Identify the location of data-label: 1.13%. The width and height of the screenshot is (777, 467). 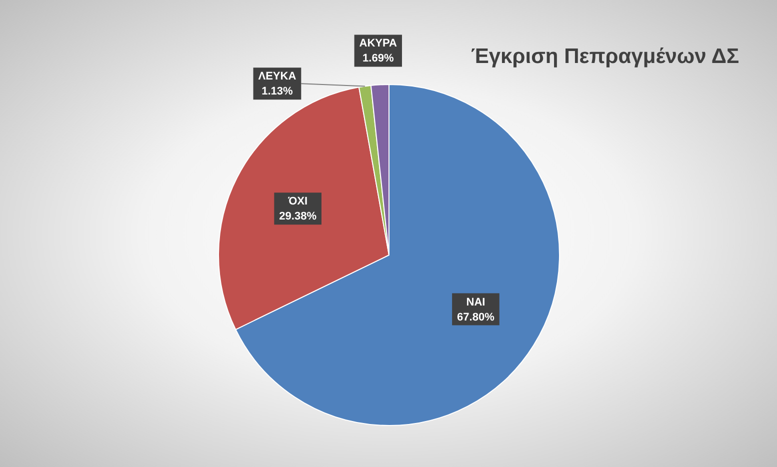
(278, 92).